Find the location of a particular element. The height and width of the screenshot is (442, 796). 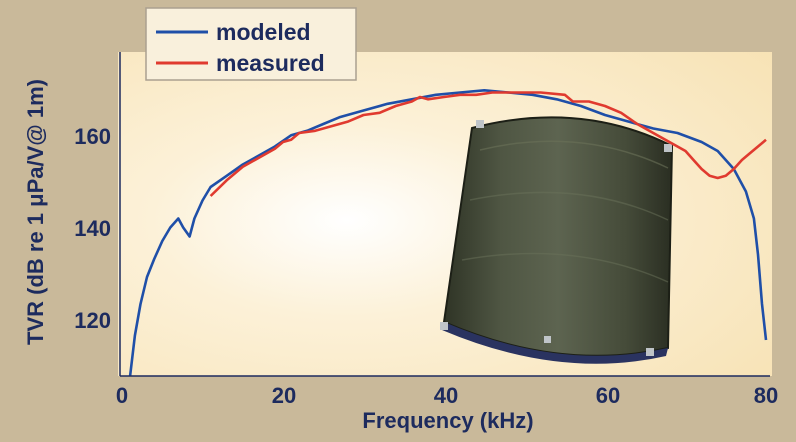

y-tick-label: 120 is located at coordinates (92, 320).